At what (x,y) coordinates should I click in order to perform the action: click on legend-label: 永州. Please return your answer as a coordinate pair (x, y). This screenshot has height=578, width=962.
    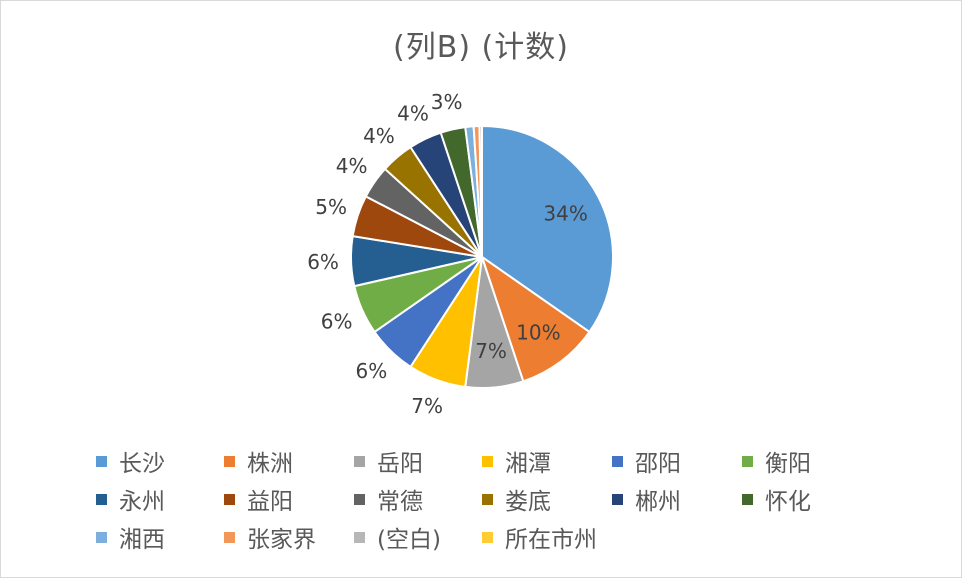
    Looking at the image, I should click on (142, 502).